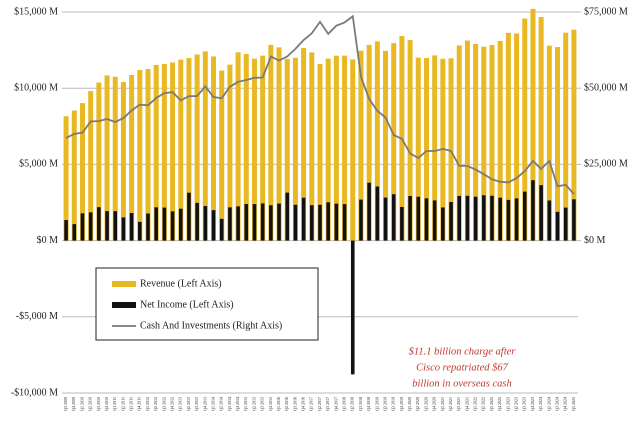  Describe the element at coordinates (311, 404) in the screenshot. I see `x-tick-label: Q1 2017` at that location.